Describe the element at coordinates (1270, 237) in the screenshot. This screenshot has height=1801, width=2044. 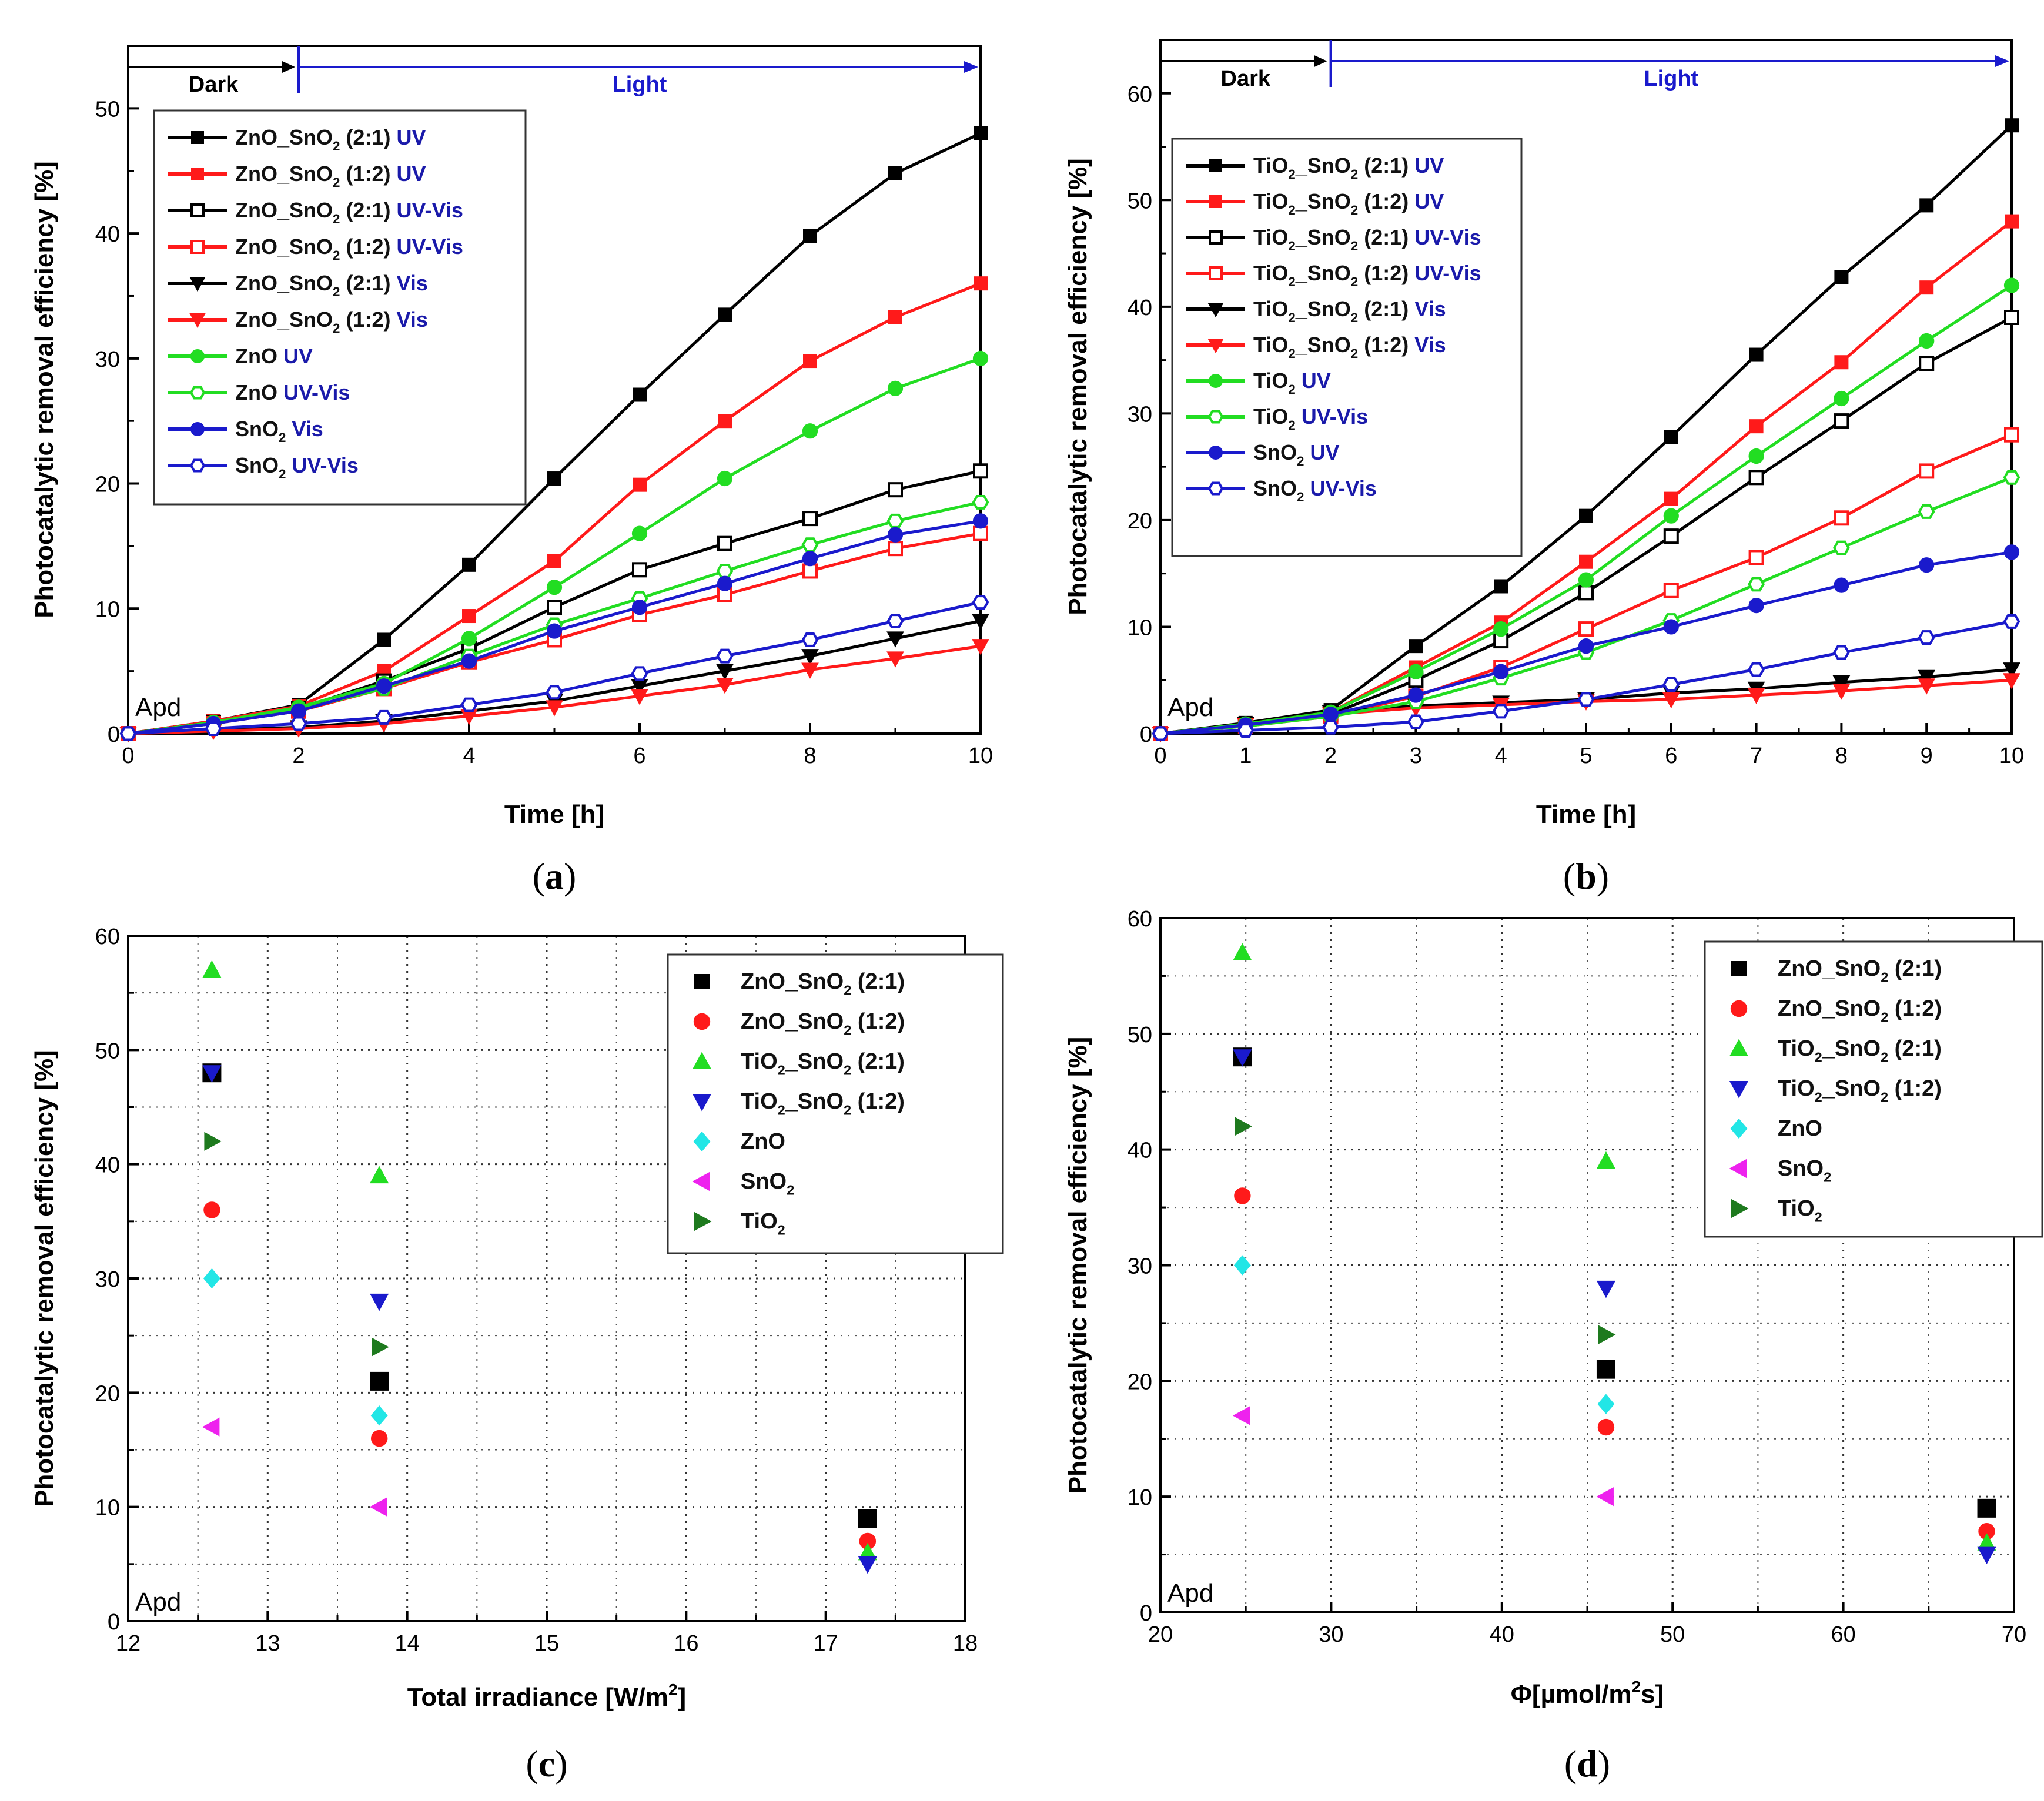
I see `chart-b-legend-entry-2-label-main: TiO` at that location.